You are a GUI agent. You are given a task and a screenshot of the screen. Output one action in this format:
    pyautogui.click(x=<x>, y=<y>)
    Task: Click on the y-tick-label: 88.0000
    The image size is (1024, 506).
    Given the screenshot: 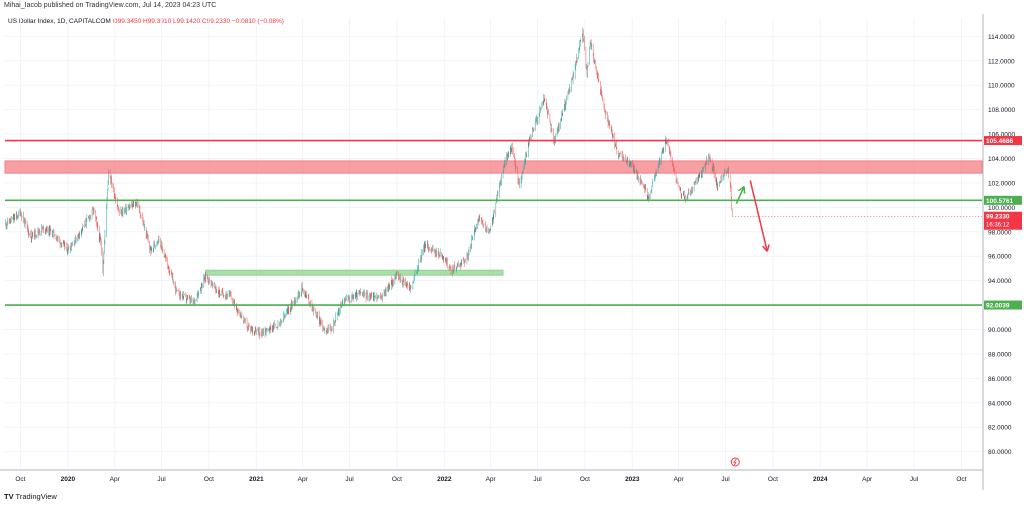 What is the action you would take?
    pyautogui.click(x=1000, y=354)
    